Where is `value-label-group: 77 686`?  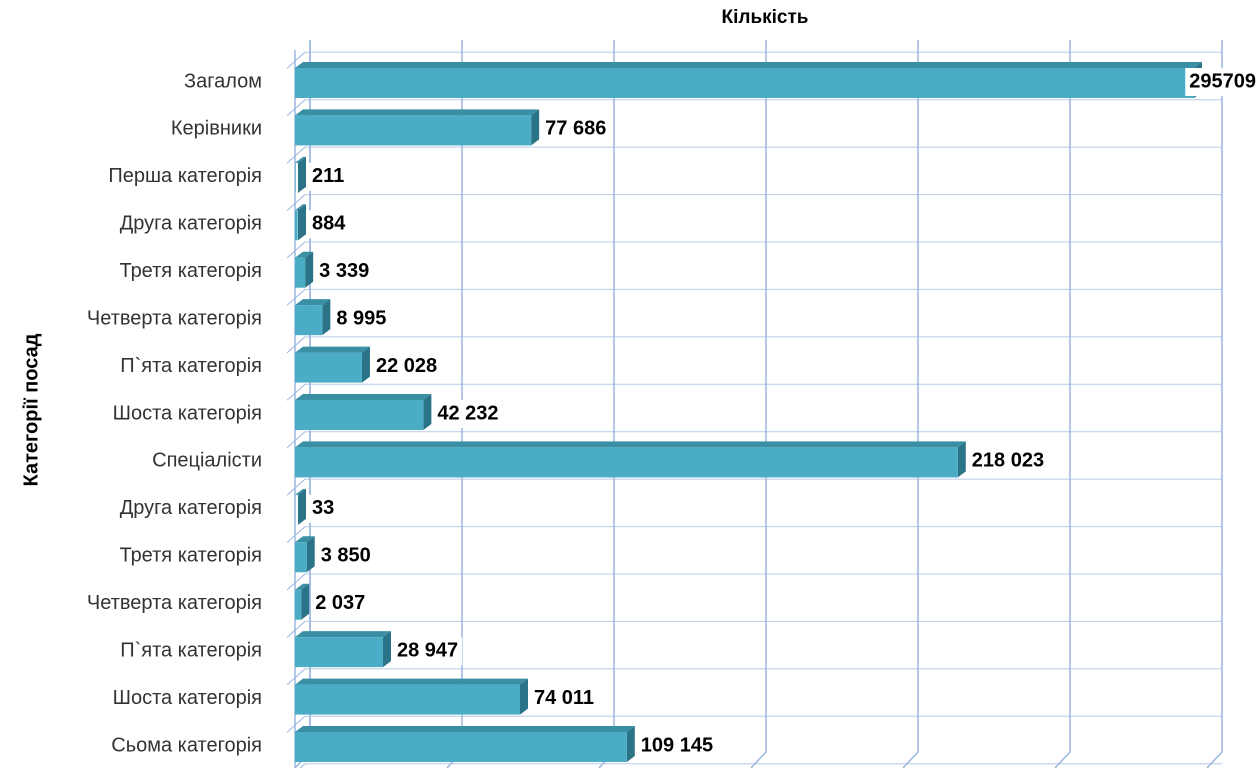
value-label-group: 77 686 is located at coordinates (576, 129).